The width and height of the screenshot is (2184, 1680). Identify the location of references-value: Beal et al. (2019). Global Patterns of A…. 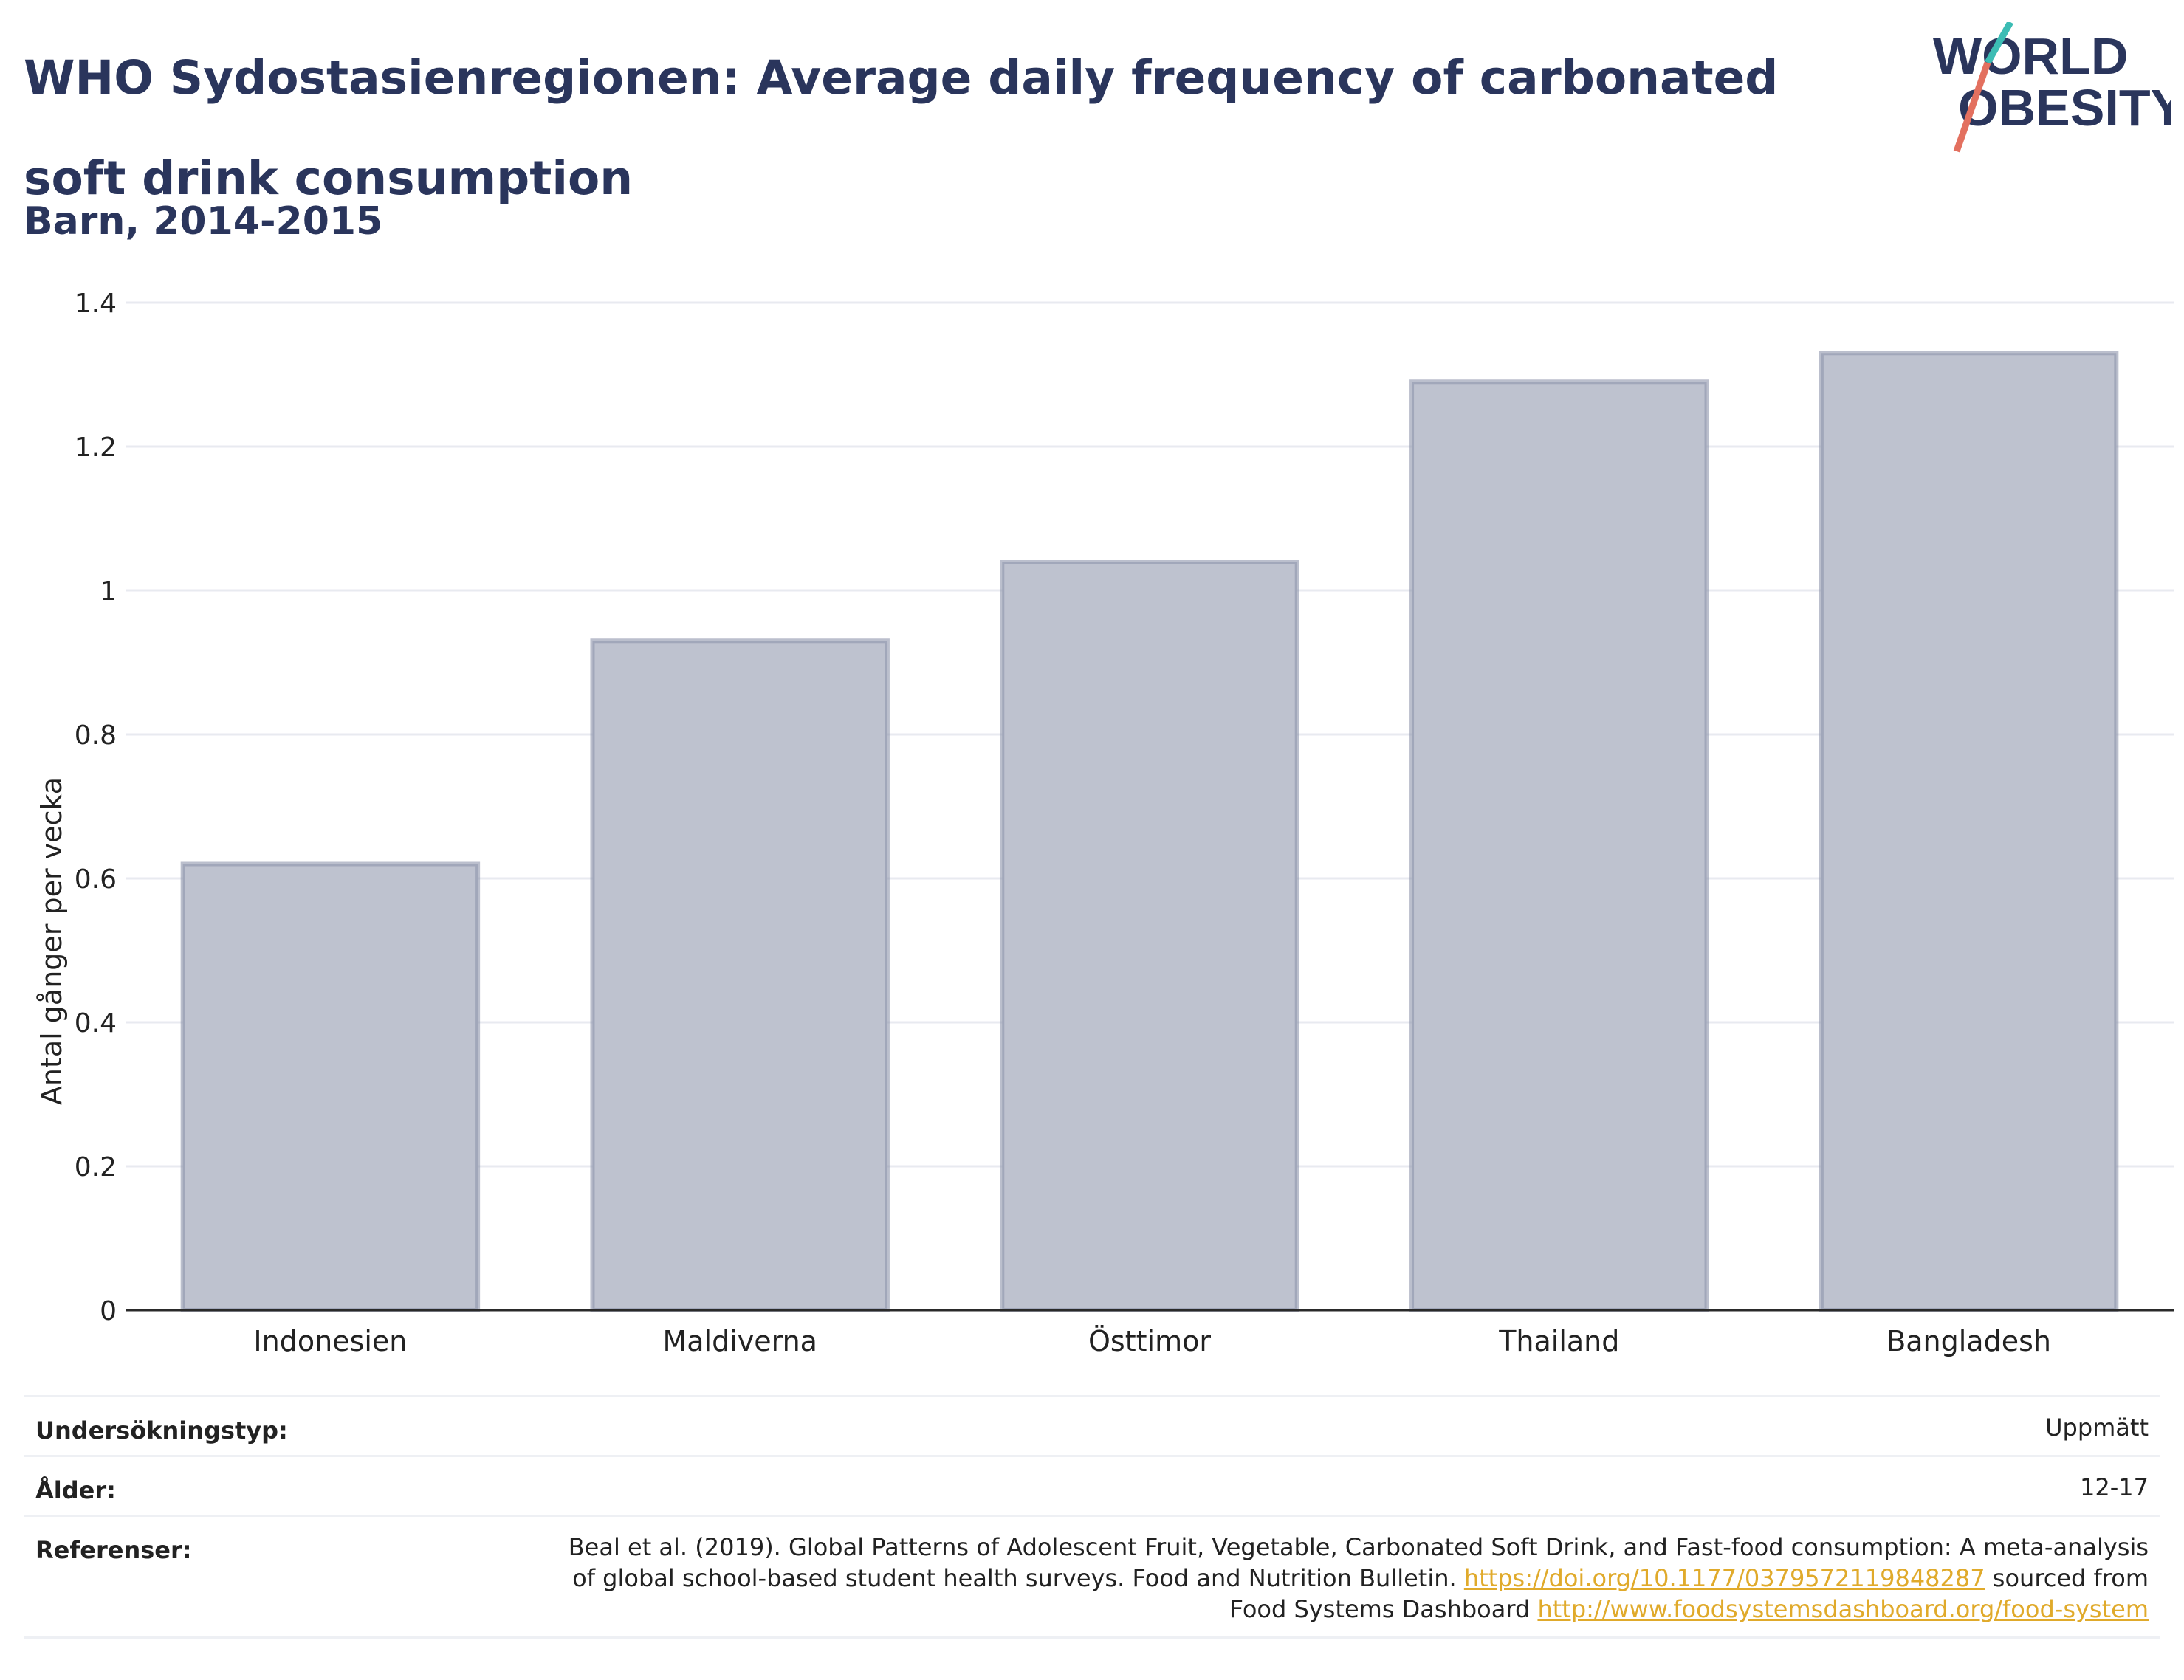
(1355, 1576).